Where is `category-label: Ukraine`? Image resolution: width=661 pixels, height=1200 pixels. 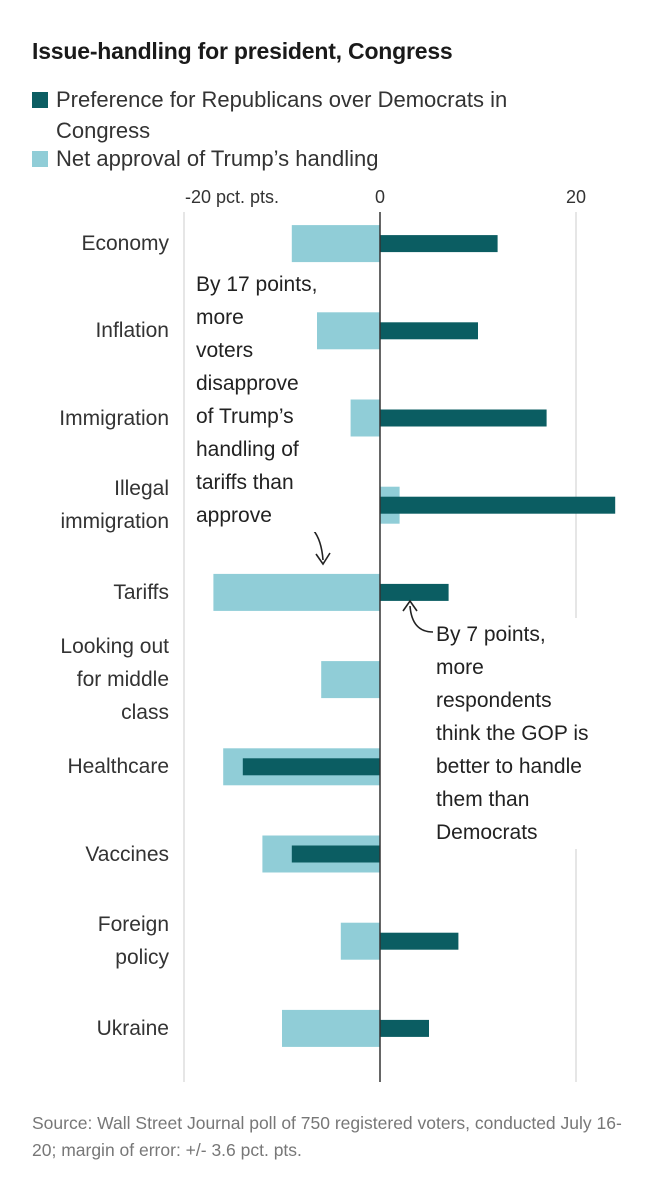 category-label: Ukraine is located at coordinates (132, 1028).